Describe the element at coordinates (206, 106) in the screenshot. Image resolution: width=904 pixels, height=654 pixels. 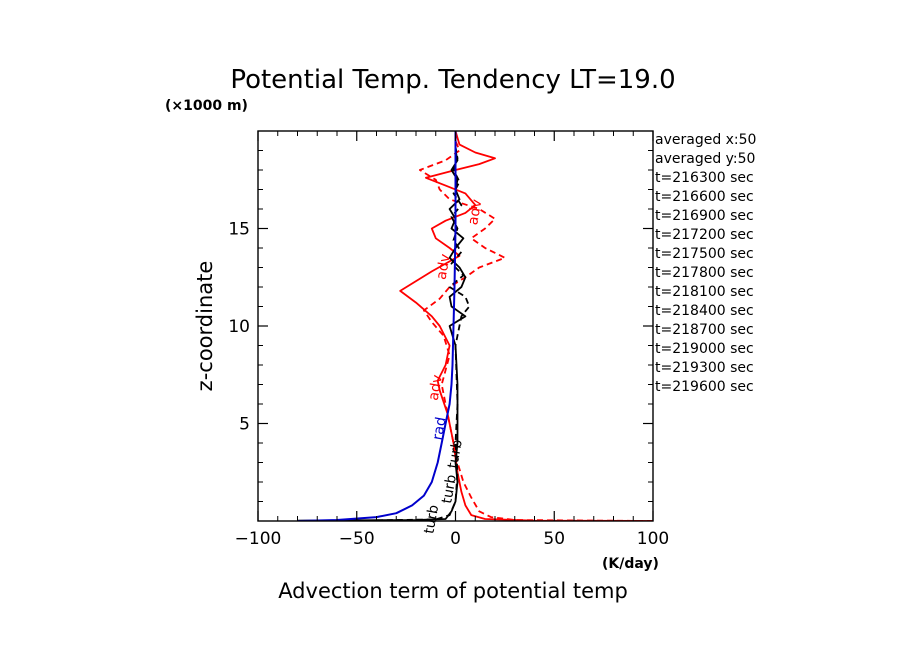
I see `y-unit-label: (×1000 m)` at that location.